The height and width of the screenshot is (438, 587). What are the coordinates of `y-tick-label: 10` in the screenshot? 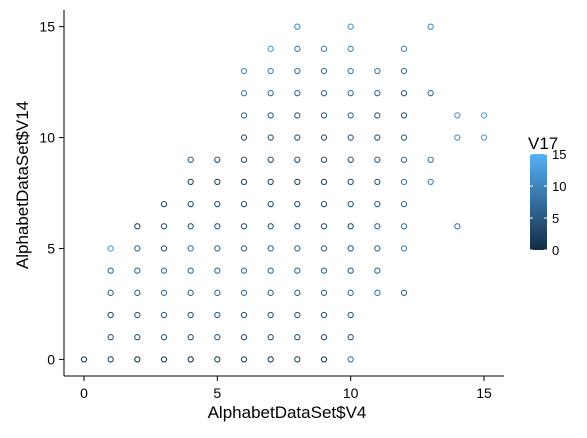 It's located at (47, 138).